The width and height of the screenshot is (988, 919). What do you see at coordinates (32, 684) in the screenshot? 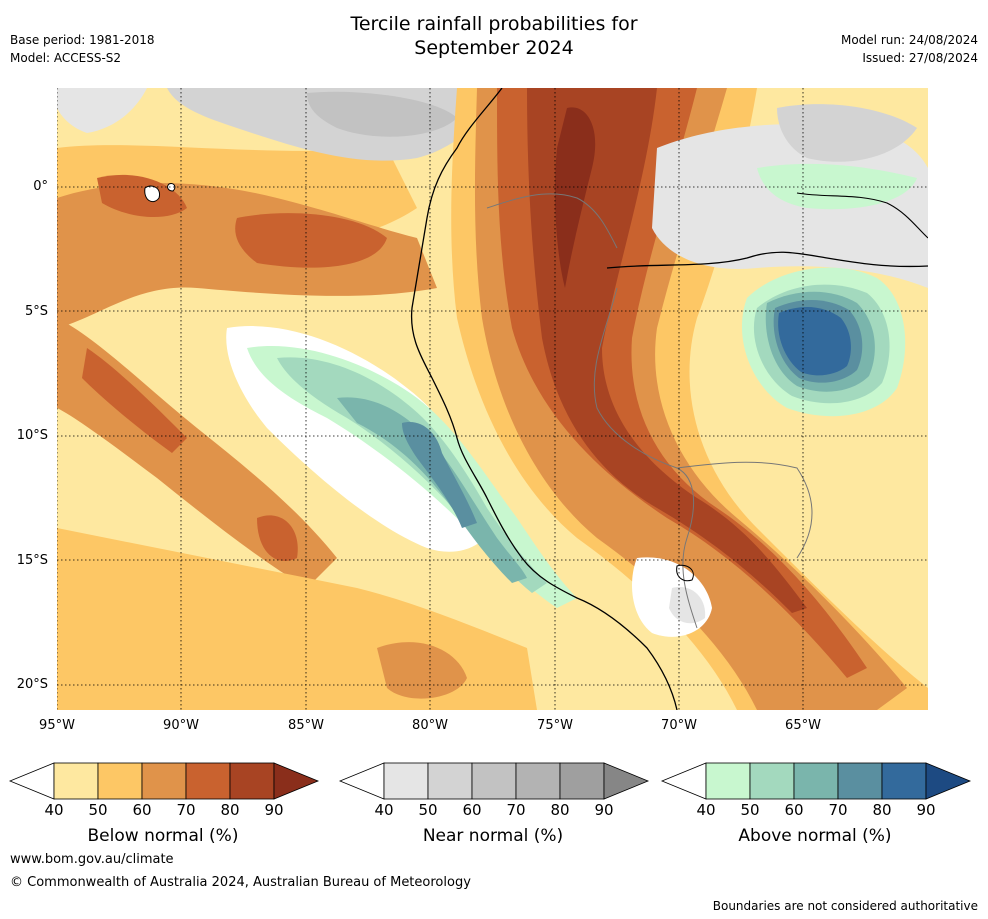
I see `lat-label-20s: 20°S` at bounding box center [32, 684].